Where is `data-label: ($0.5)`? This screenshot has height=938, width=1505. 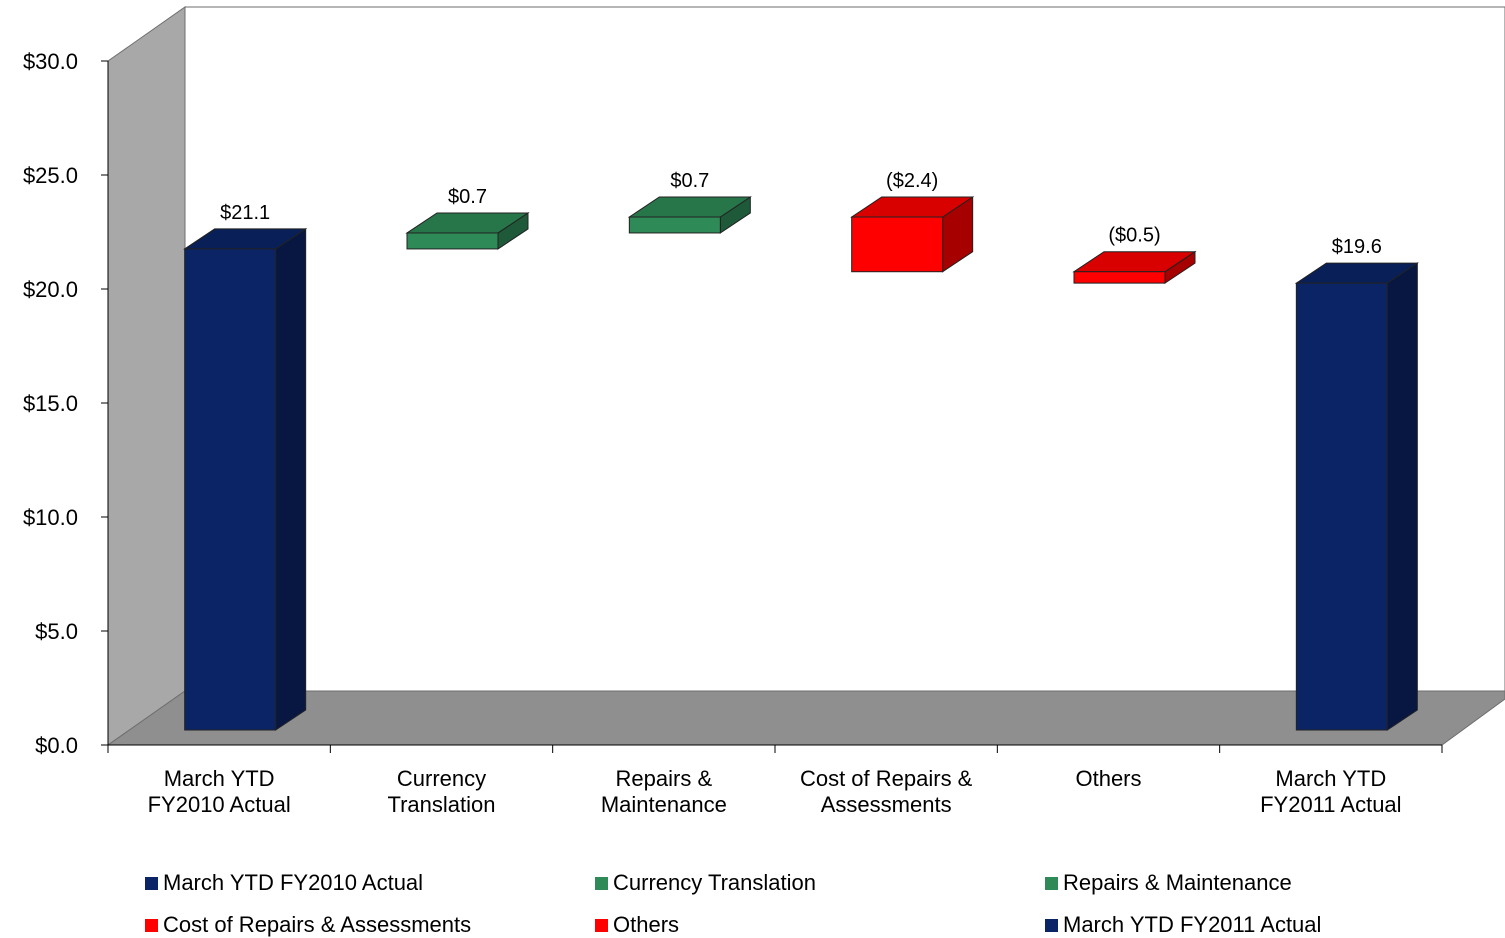 data-label: ($0.5) is located at coordinates (1134, 236).